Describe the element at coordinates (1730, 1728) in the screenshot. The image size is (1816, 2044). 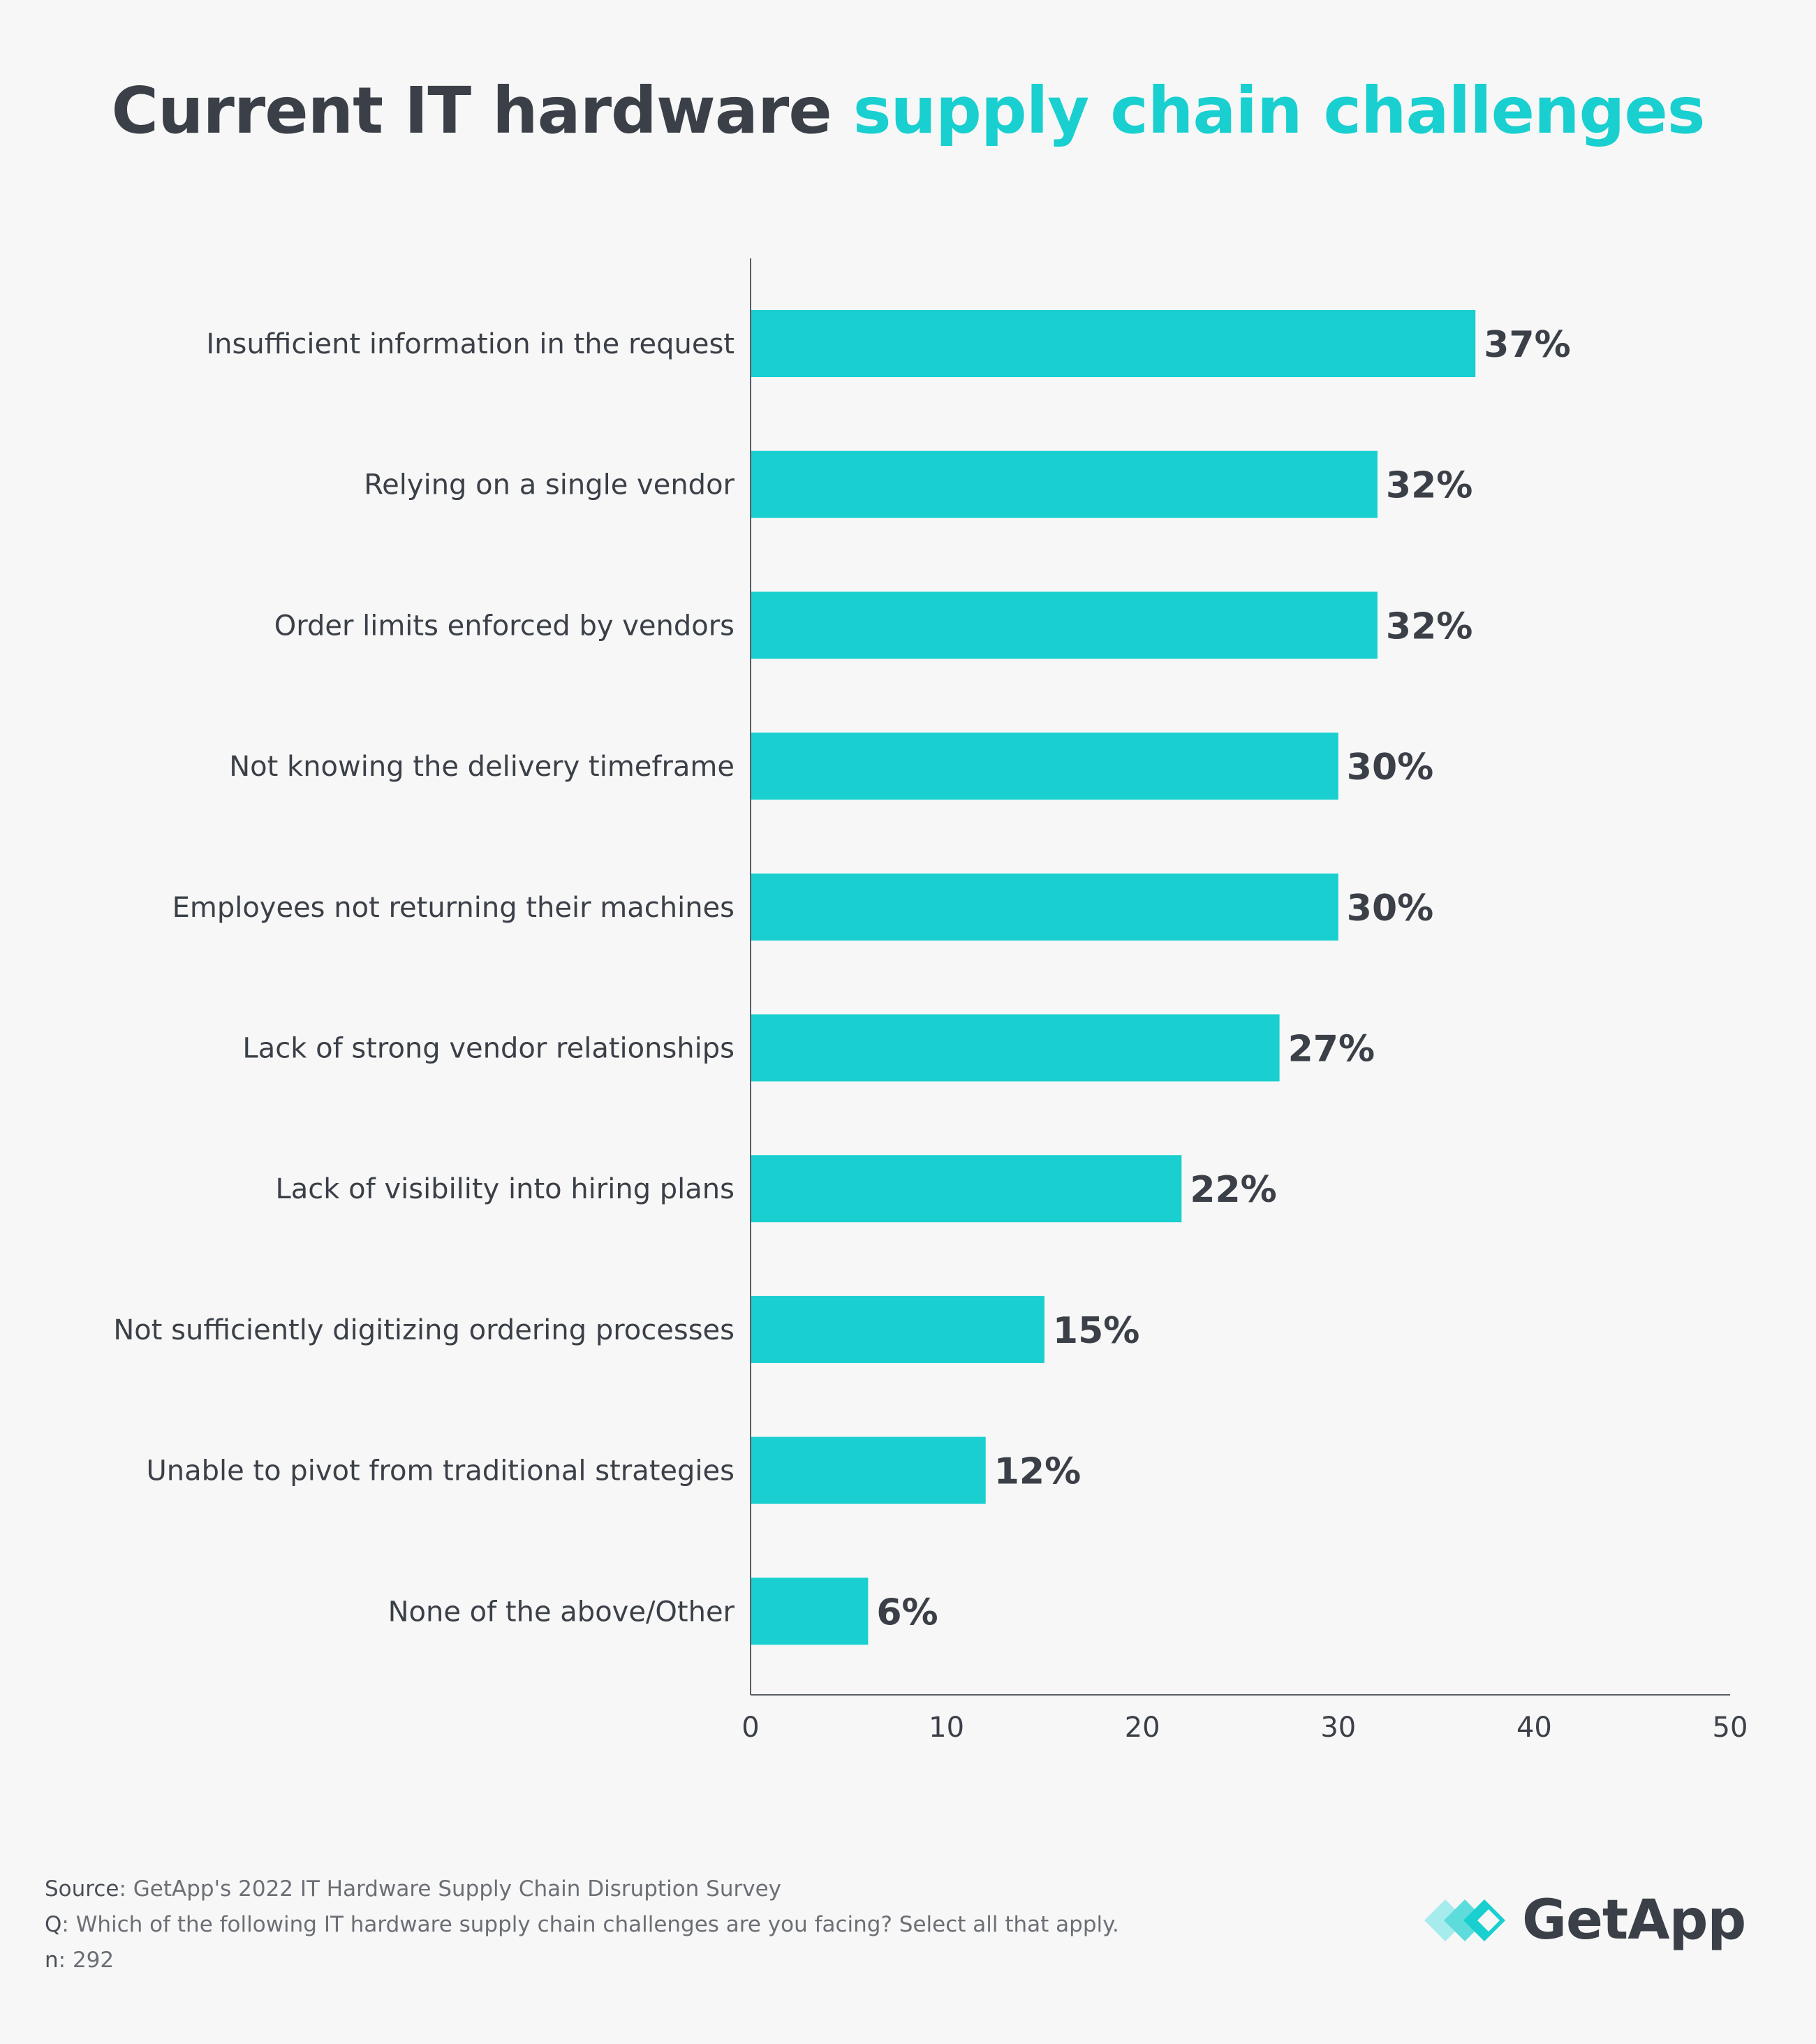
I see `x-tick-label: 50` at that location.